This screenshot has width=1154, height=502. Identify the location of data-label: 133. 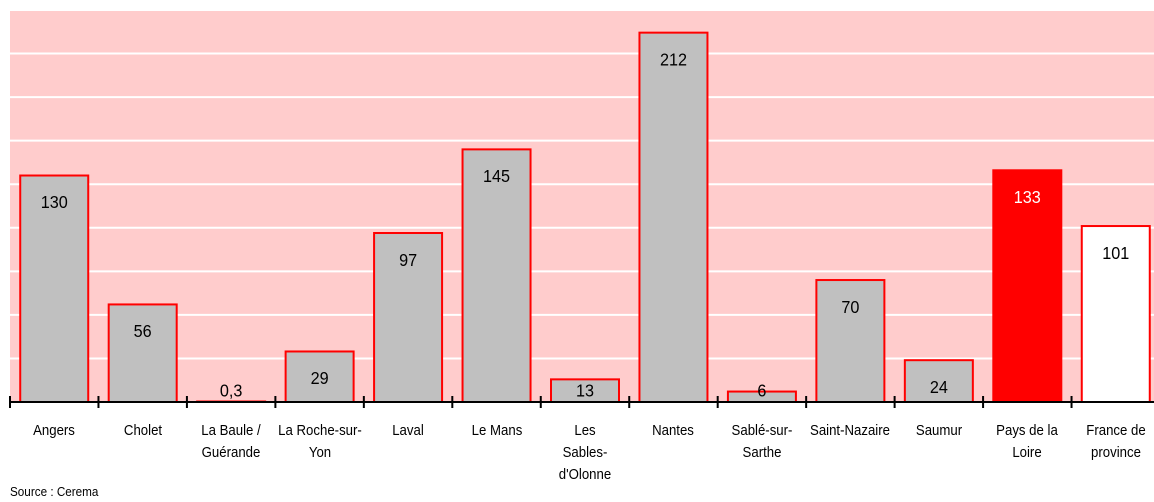
(1027, 197).